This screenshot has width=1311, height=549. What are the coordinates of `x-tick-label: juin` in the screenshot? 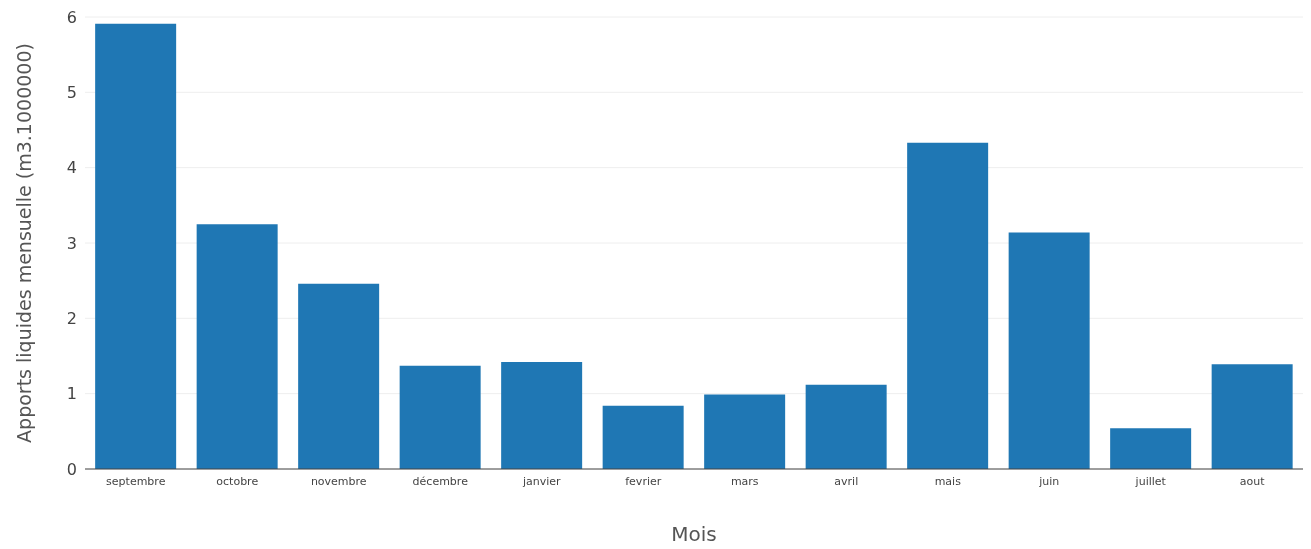 It's located at (1049, 481).